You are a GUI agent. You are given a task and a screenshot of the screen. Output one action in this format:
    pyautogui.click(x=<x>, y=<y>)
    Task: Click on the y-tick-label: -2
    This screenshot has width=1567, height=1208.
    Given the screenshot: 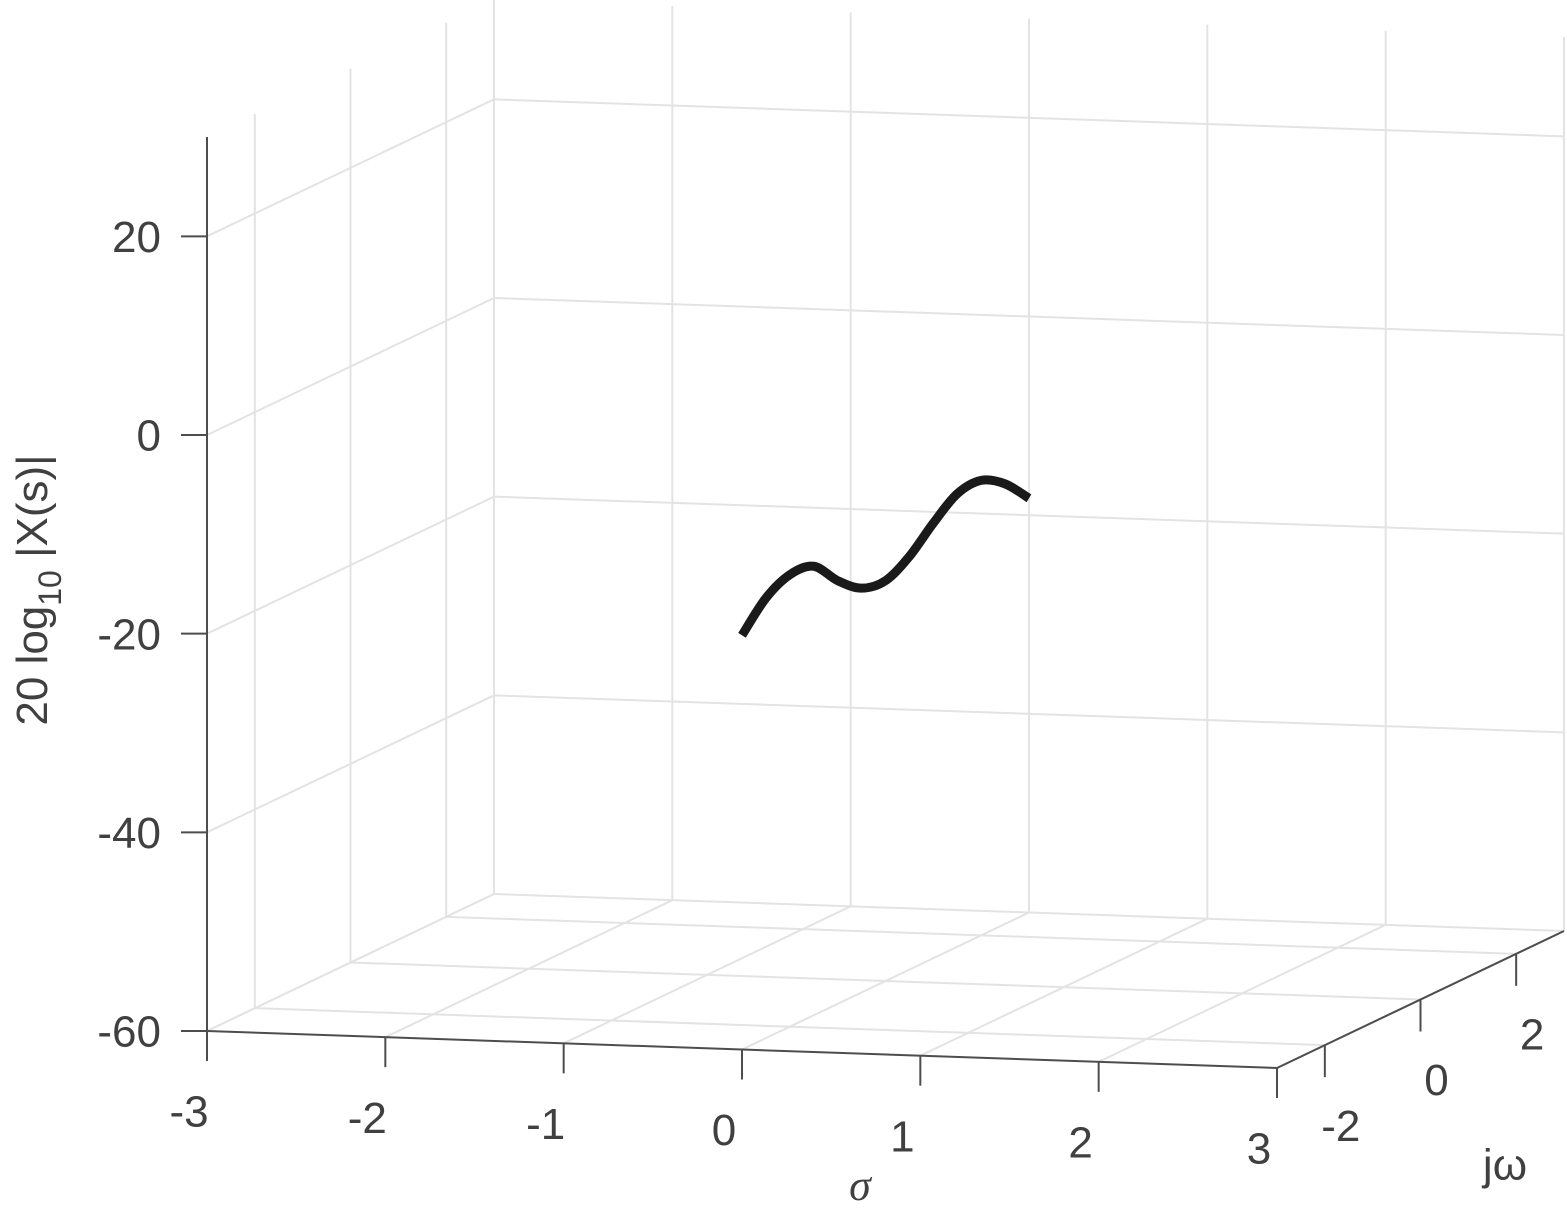 What is the action you would take?
    pyautogui.click(x=1340, y=1126)
    